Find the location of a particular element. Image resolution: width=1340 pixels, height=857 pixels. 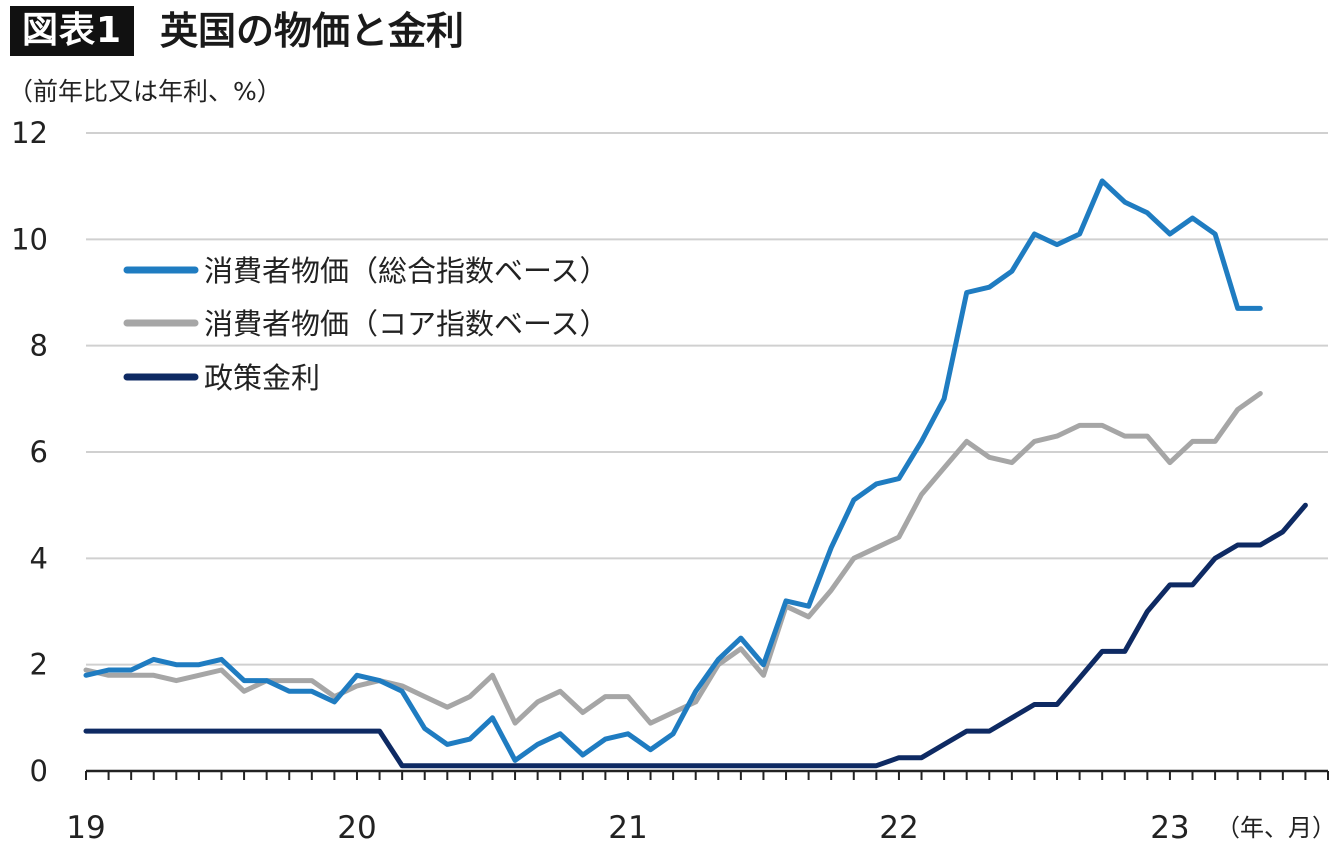

x-tick-label: 23 is located at coordinates (1169, 828).